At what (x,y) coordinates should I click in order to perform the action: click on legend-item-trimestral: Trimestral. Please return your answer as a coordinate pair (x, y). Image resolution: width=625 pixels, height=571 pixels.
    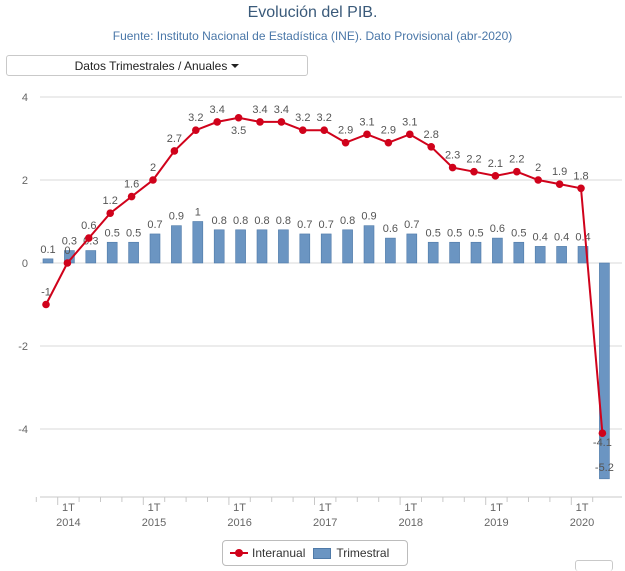
    Looking at the image, I should click on (351, 553).